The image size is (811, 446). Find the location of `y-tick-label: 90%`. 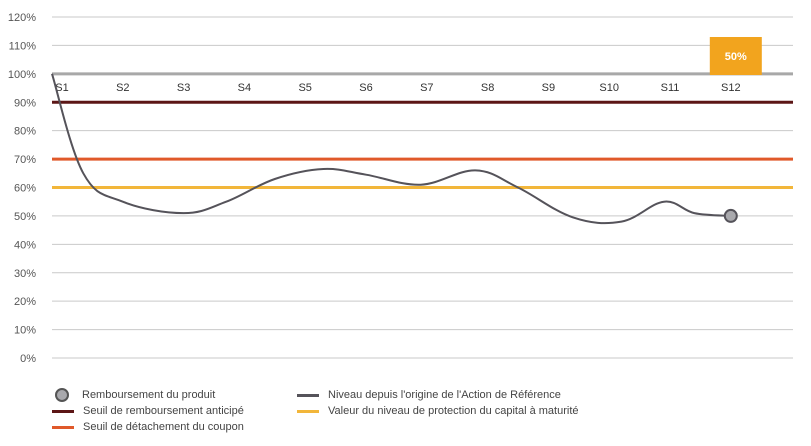

y-tick-label: 90% is located at coordinates (25, 103).